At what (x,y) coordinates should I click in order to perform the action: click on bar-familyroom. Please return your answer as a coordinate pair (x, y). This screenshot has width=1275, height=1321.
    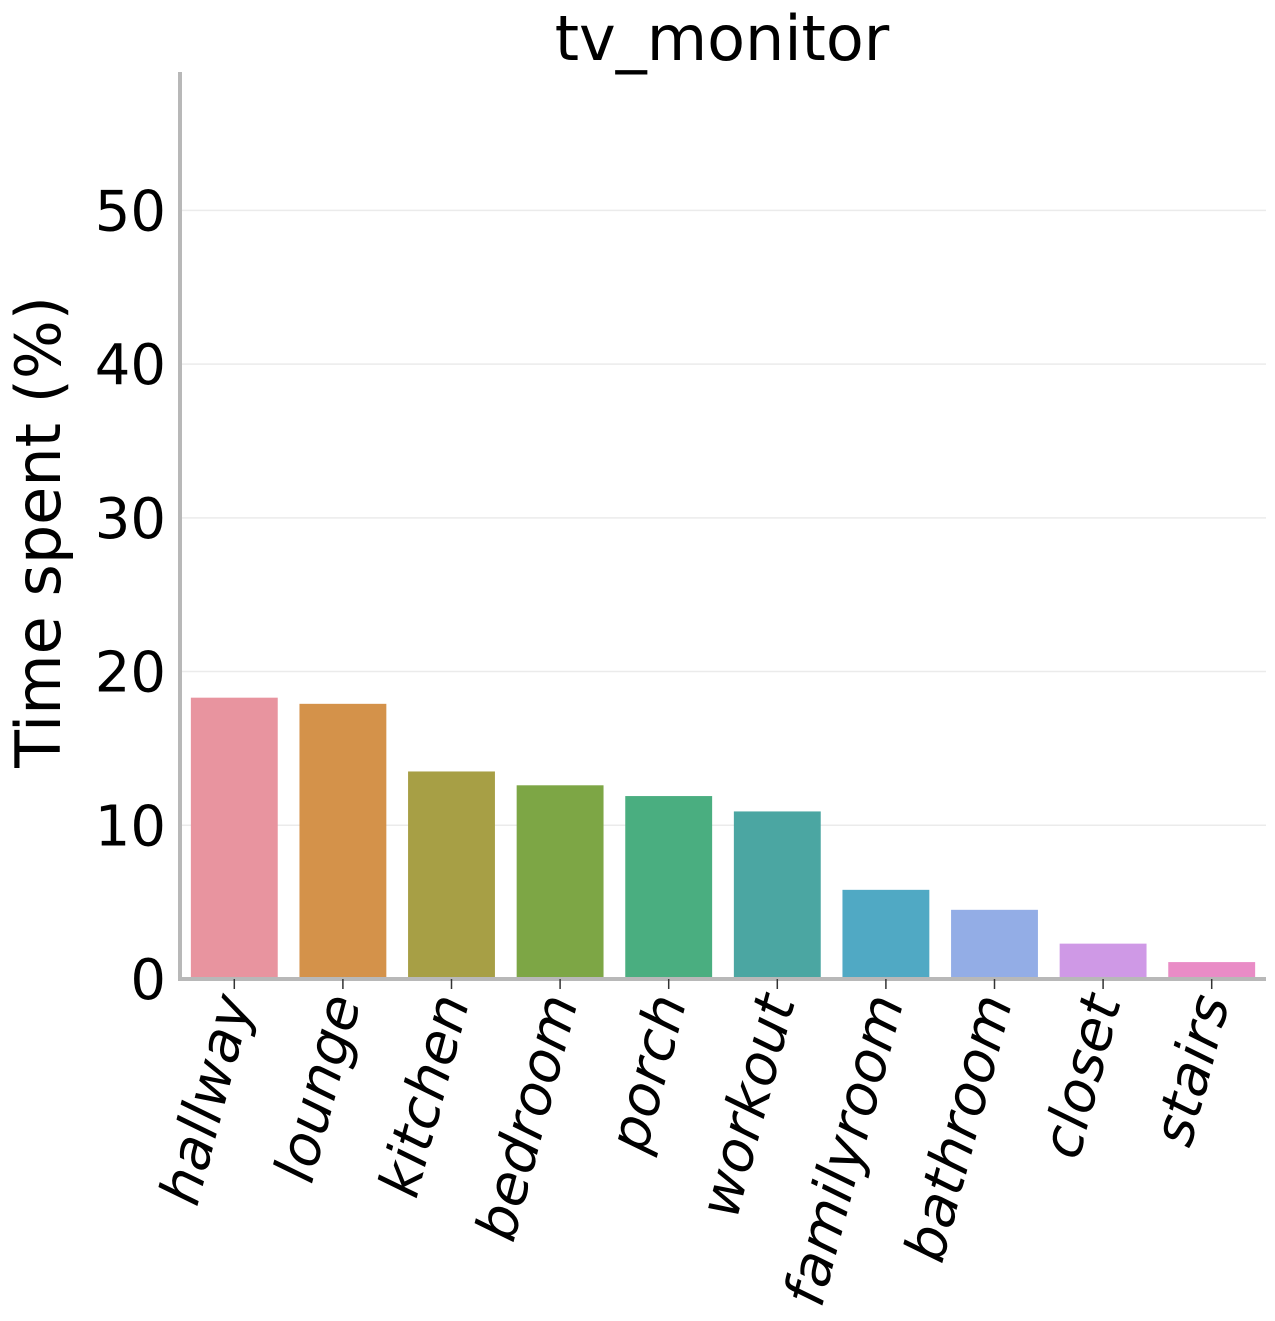
    Looking at the image, I should click on (886, 934).